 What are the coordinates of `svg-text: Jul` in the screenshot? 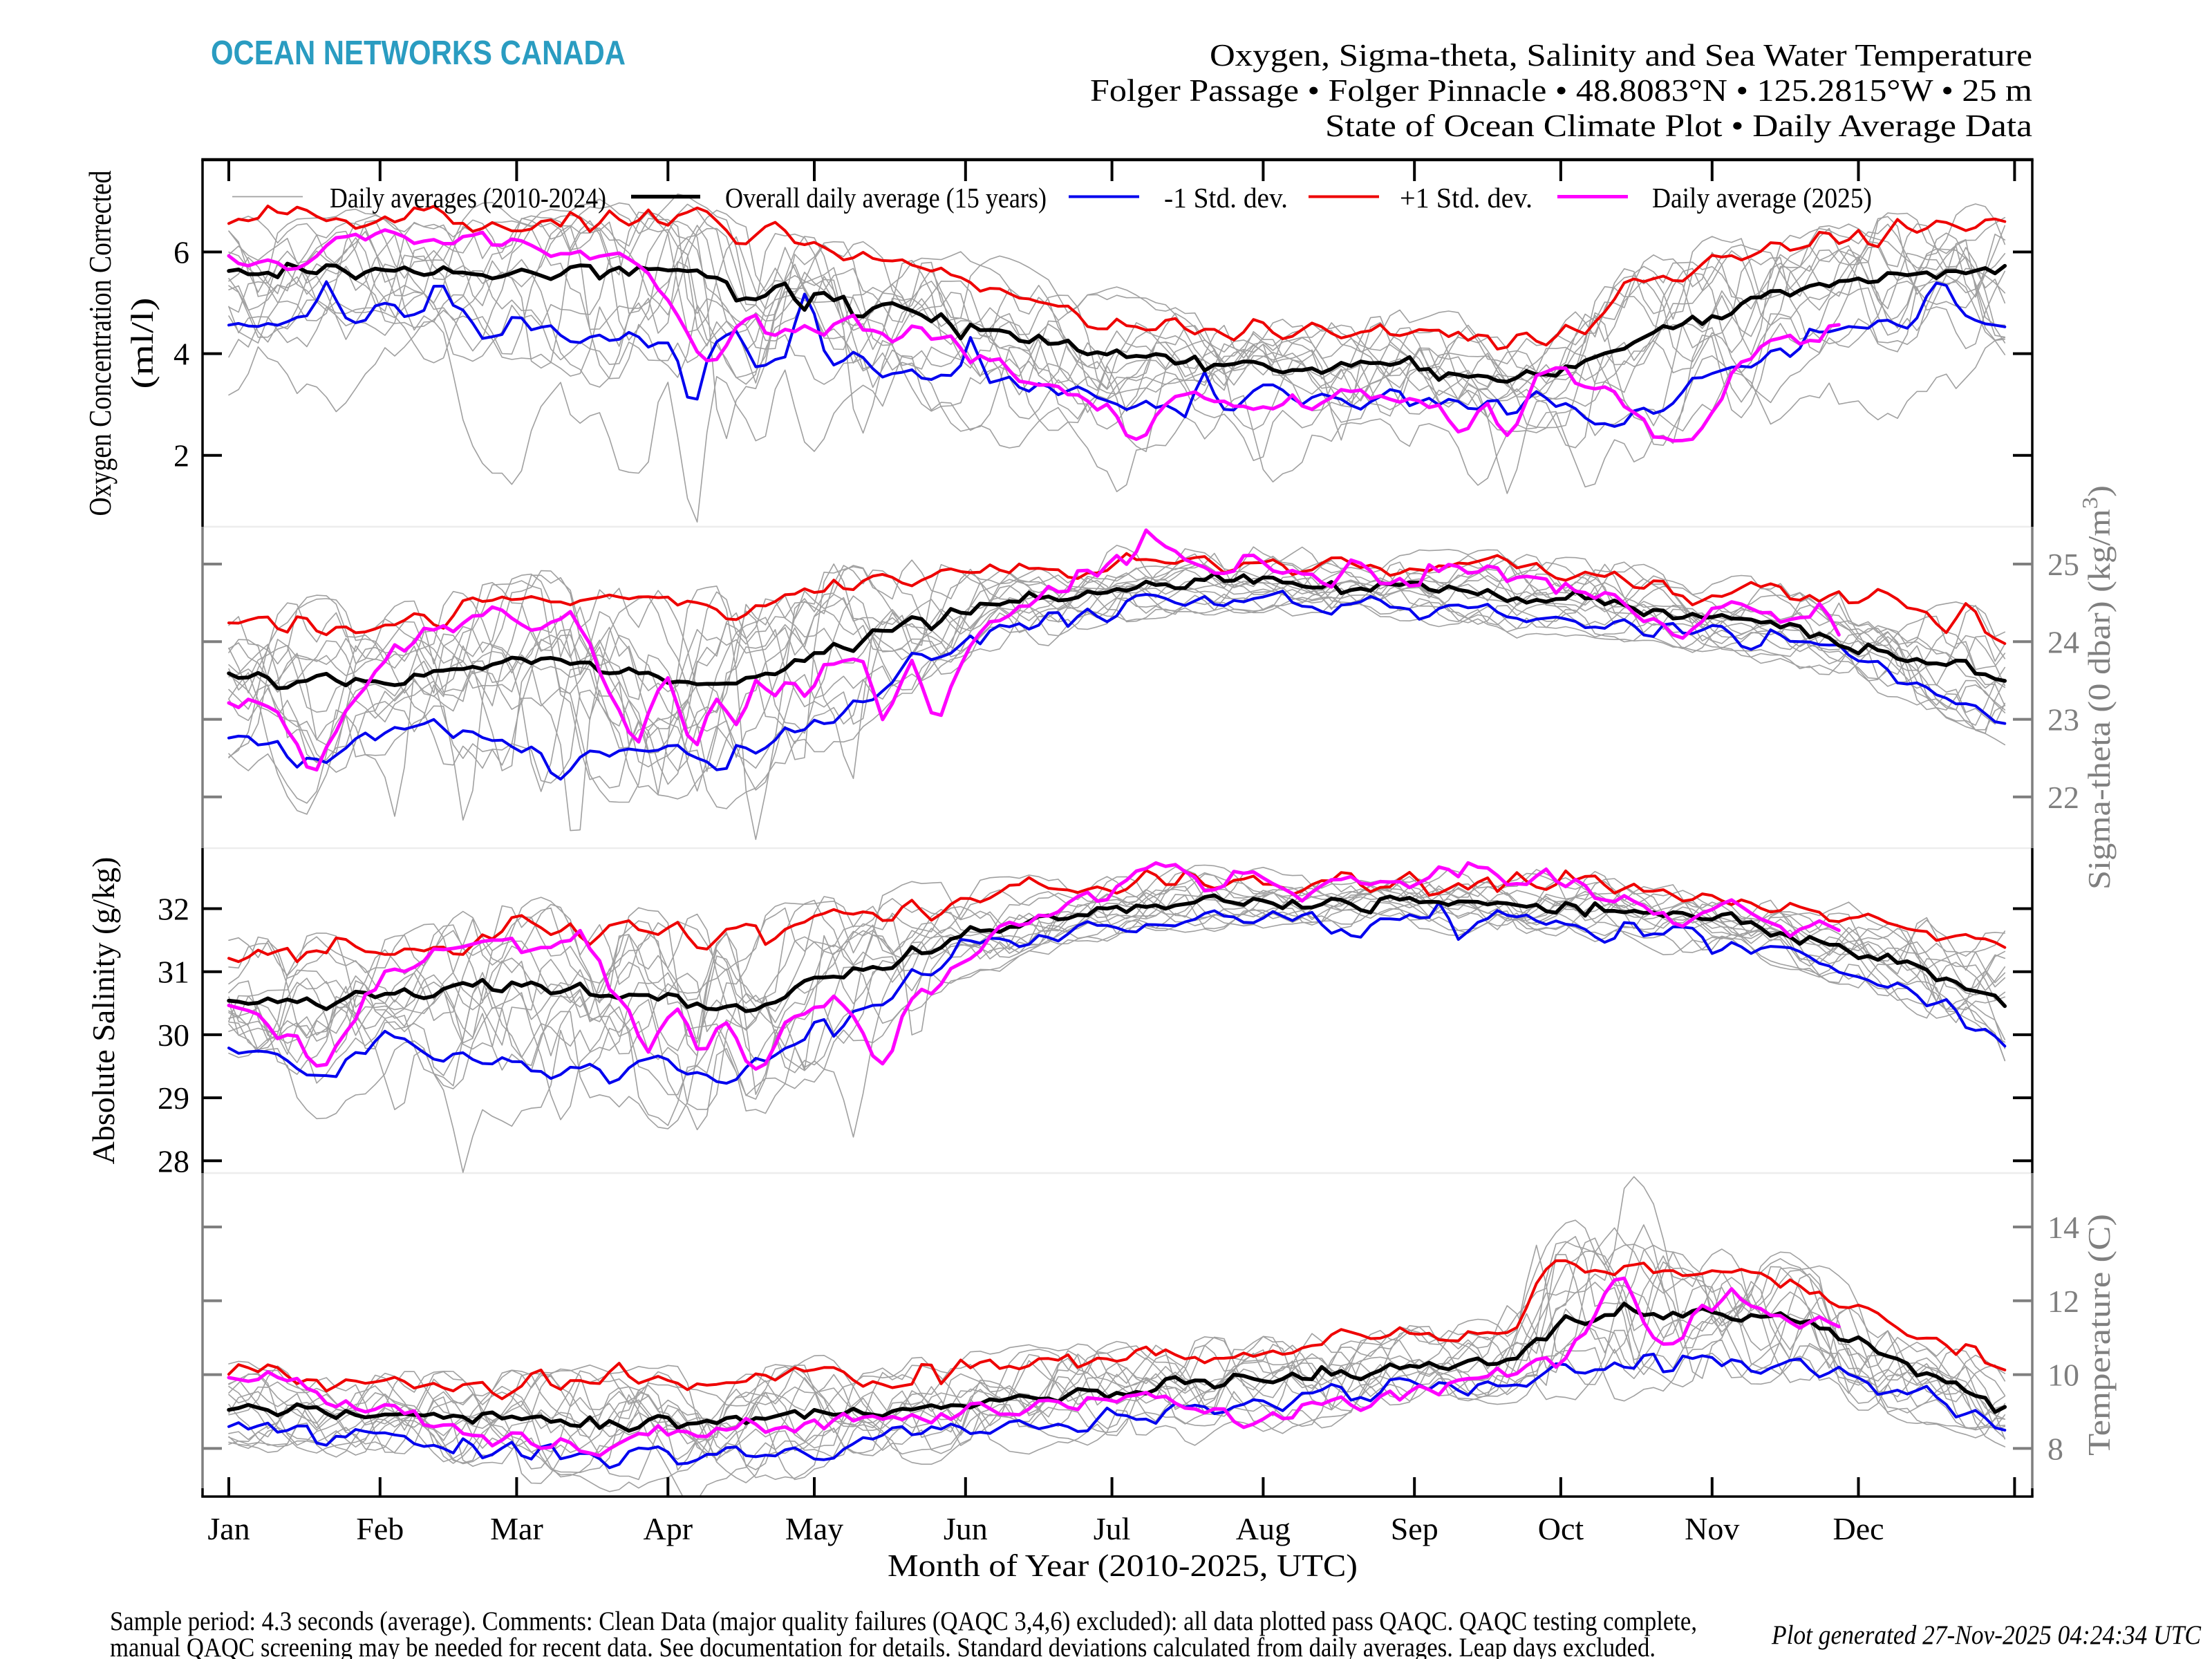 It's located at (1112, 1529).